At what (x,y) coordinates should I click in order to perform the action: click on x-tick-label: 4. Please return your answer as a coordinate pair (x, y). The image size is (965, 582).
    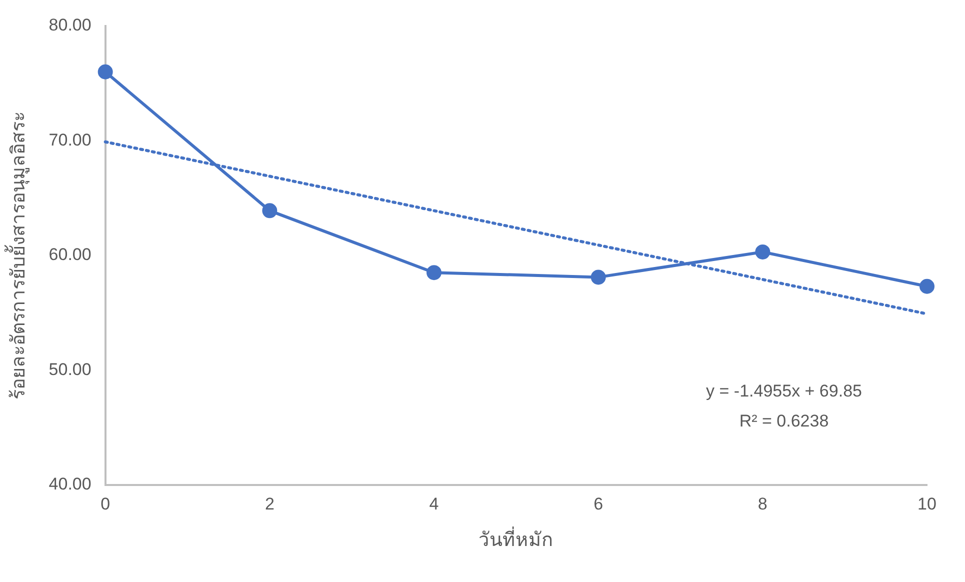
    Looking at the image, I should click on (434, 504).